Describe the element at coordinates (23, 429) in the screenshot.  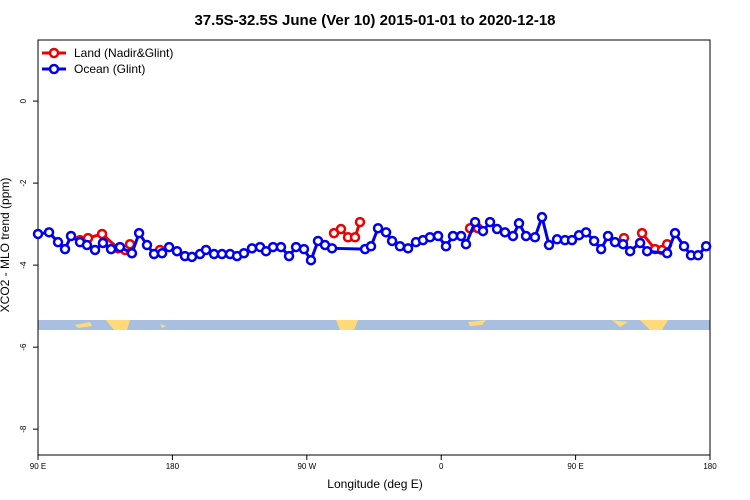
I see `y-tick-label: -8` at that location.